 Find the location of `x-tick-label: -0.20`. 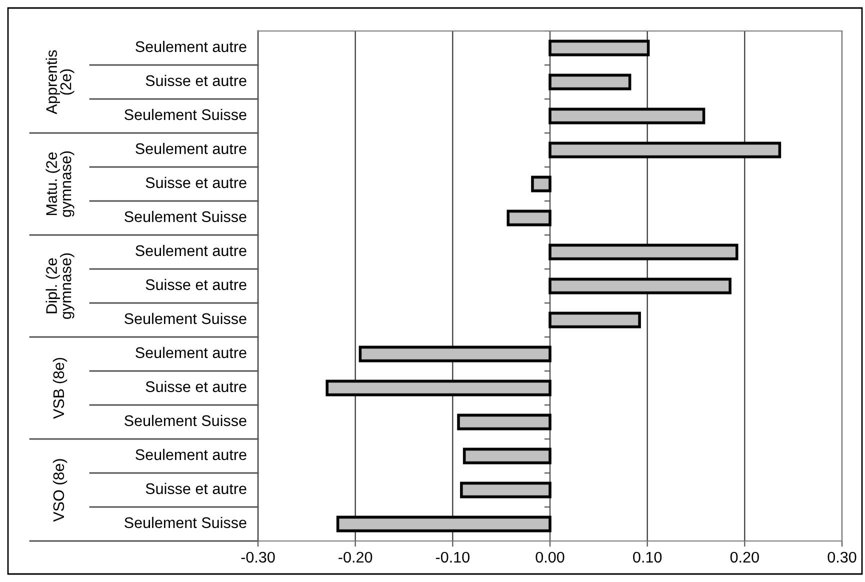

x-tick-label: -0.20 is located at coordinates (355, 557).